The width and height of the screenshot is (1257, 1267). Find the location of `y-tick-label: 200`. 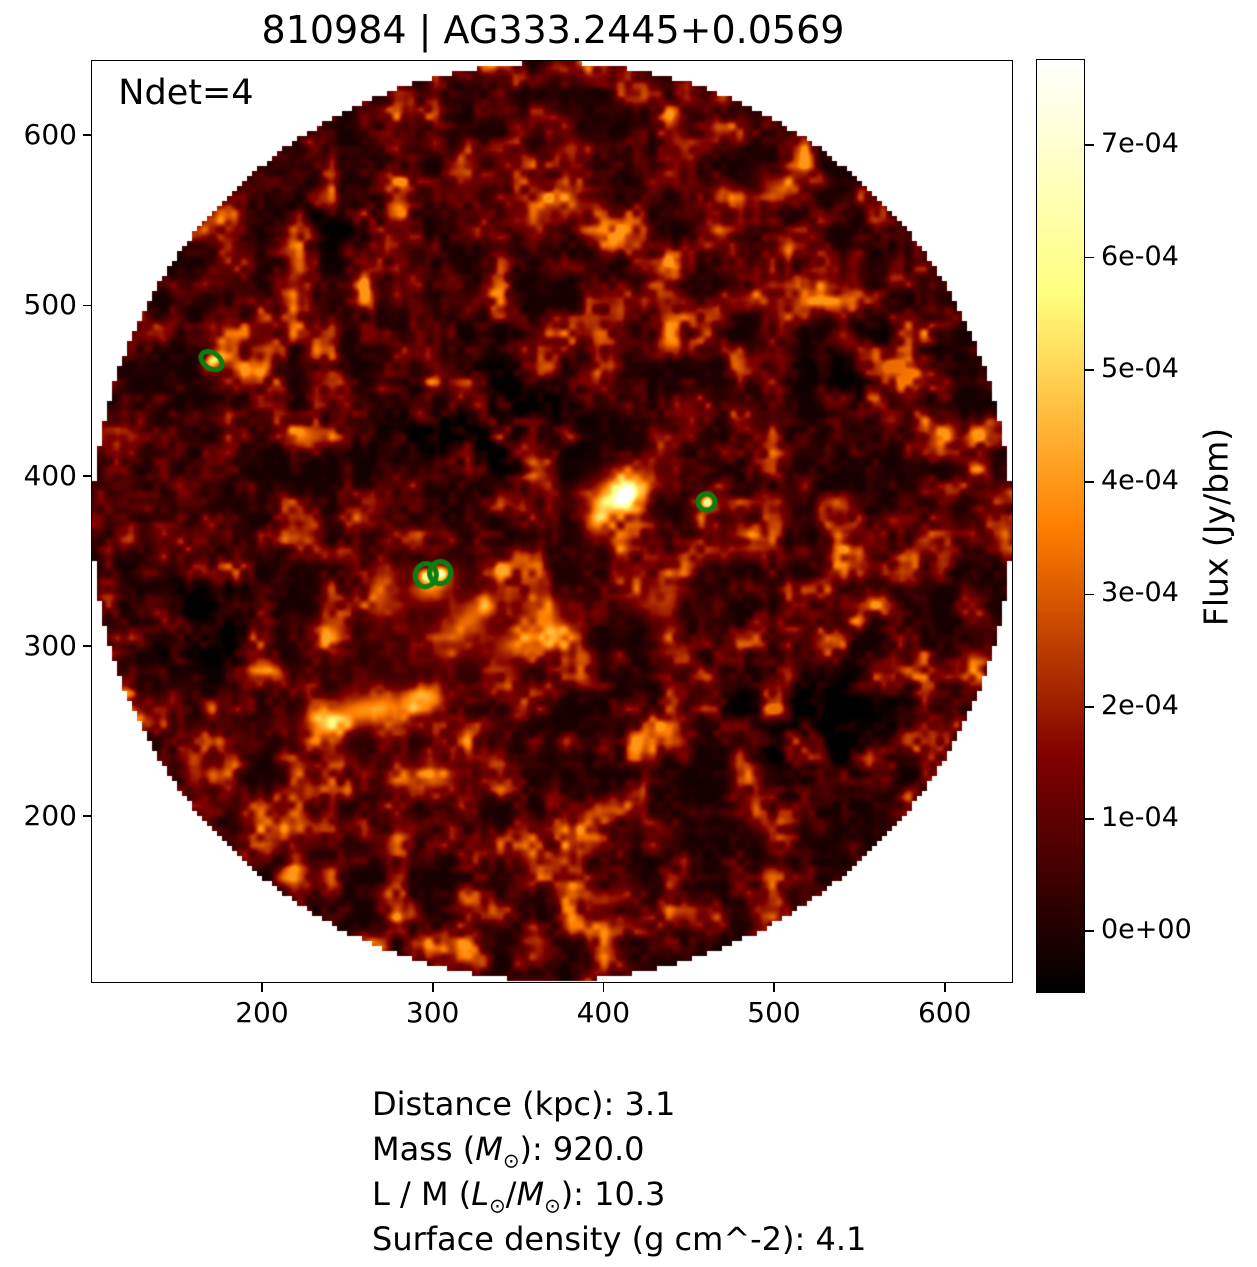

y-tick-label: 200 is located at coordinates (50, 816).